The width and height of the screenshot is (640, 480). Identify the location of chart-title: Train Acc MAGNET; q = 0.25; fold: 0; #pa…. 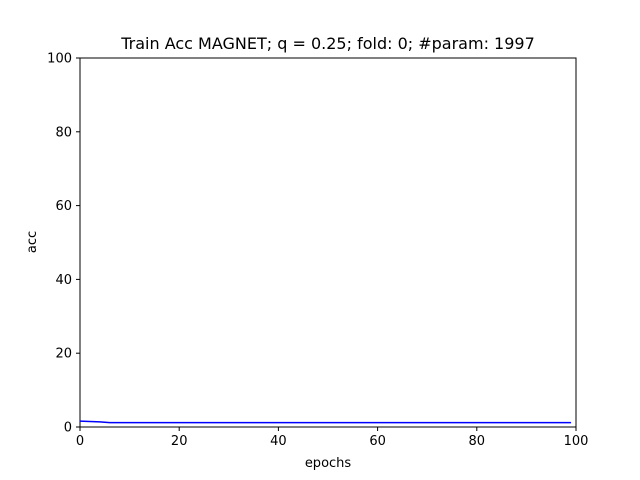
(327, 43).